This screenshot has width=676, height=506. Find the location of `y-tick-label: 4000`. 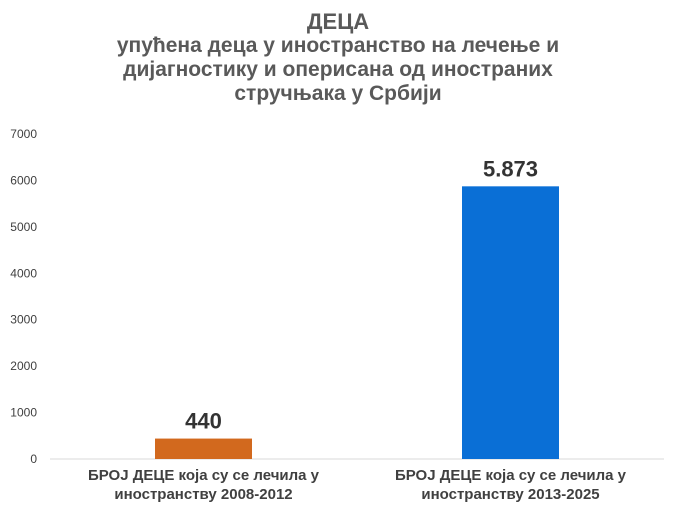

y-tick-label: 4000 is located at coordinates (23, 273).